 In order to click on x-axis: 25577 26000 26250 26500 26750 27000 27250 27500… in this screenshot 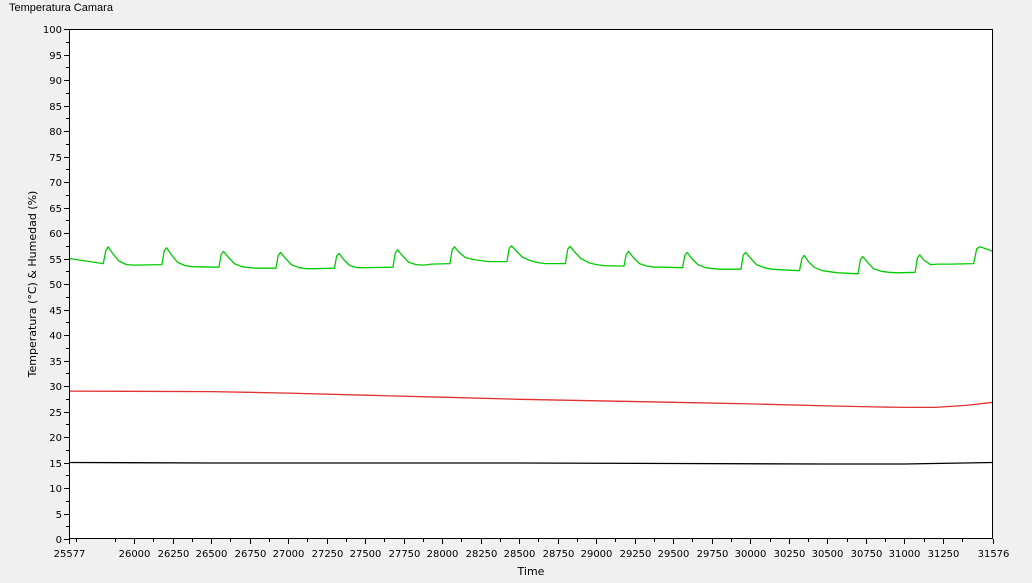, I will do `click(532, 549)`.